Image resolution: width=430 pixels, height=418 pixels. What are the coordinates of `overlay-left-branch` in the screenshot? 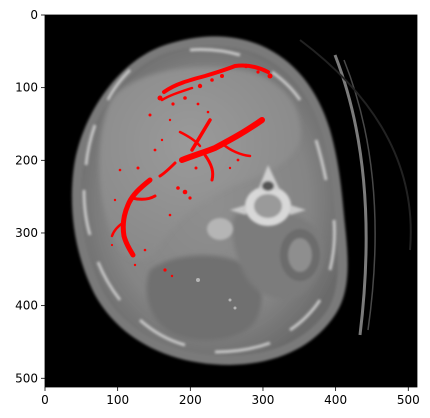 It's located at (143, 197).